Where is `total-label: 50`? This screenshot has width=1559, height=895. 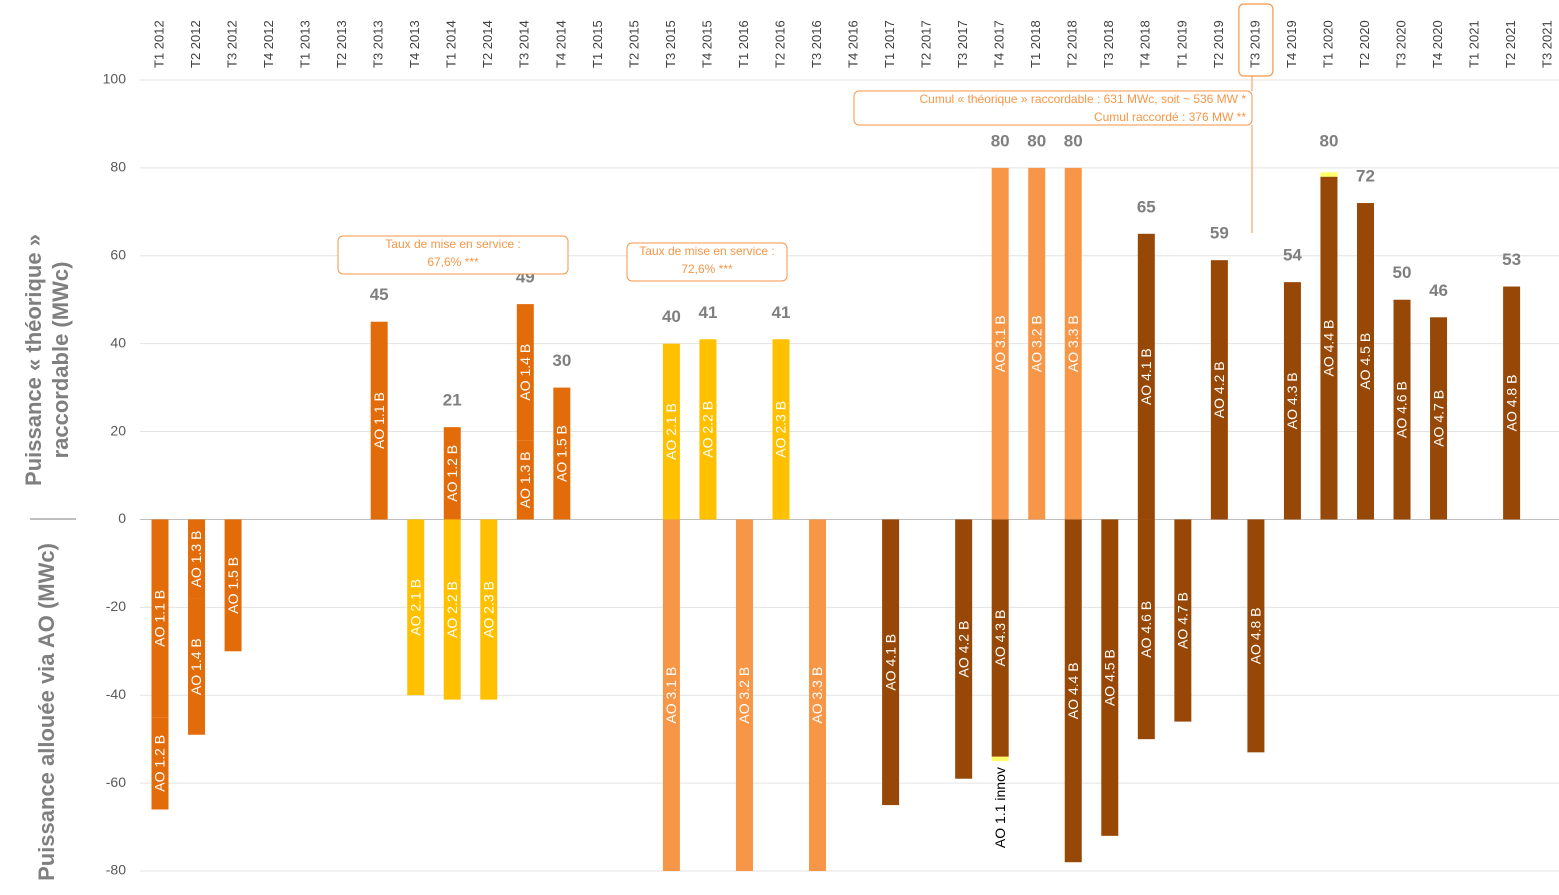 total-label: 50 is located at coordinates (1402, 272).